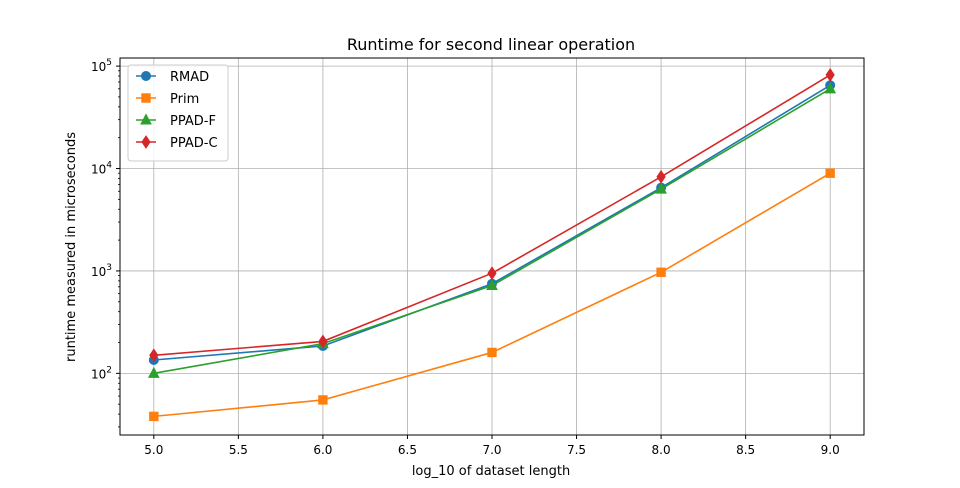 Image resolution: width=960 pixels, height=488 pixels. Describe the element at coordinates (661, 450) in the screenshot. I see `x-tick-label: 8.0` at that location.